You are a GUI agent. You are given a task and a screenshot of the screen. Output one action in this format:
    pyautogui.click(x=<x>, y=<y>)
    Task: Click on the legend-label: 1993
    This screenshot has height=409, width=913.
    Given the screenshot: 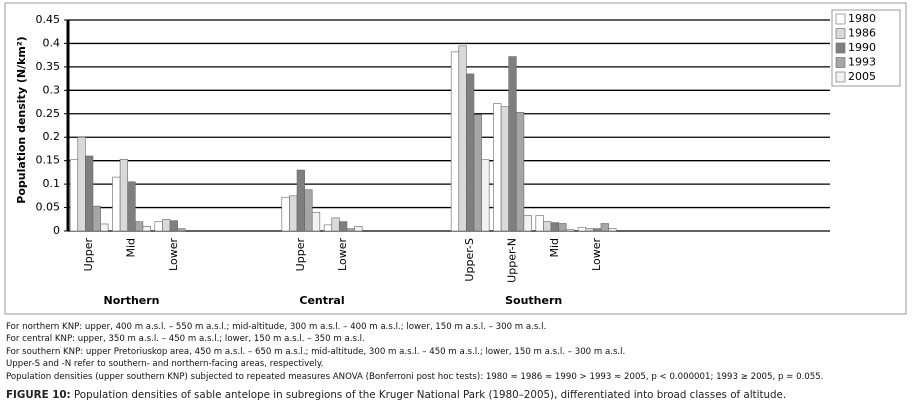 What is the action you would take?
    pyautogui.click(x=862, y=62)
    